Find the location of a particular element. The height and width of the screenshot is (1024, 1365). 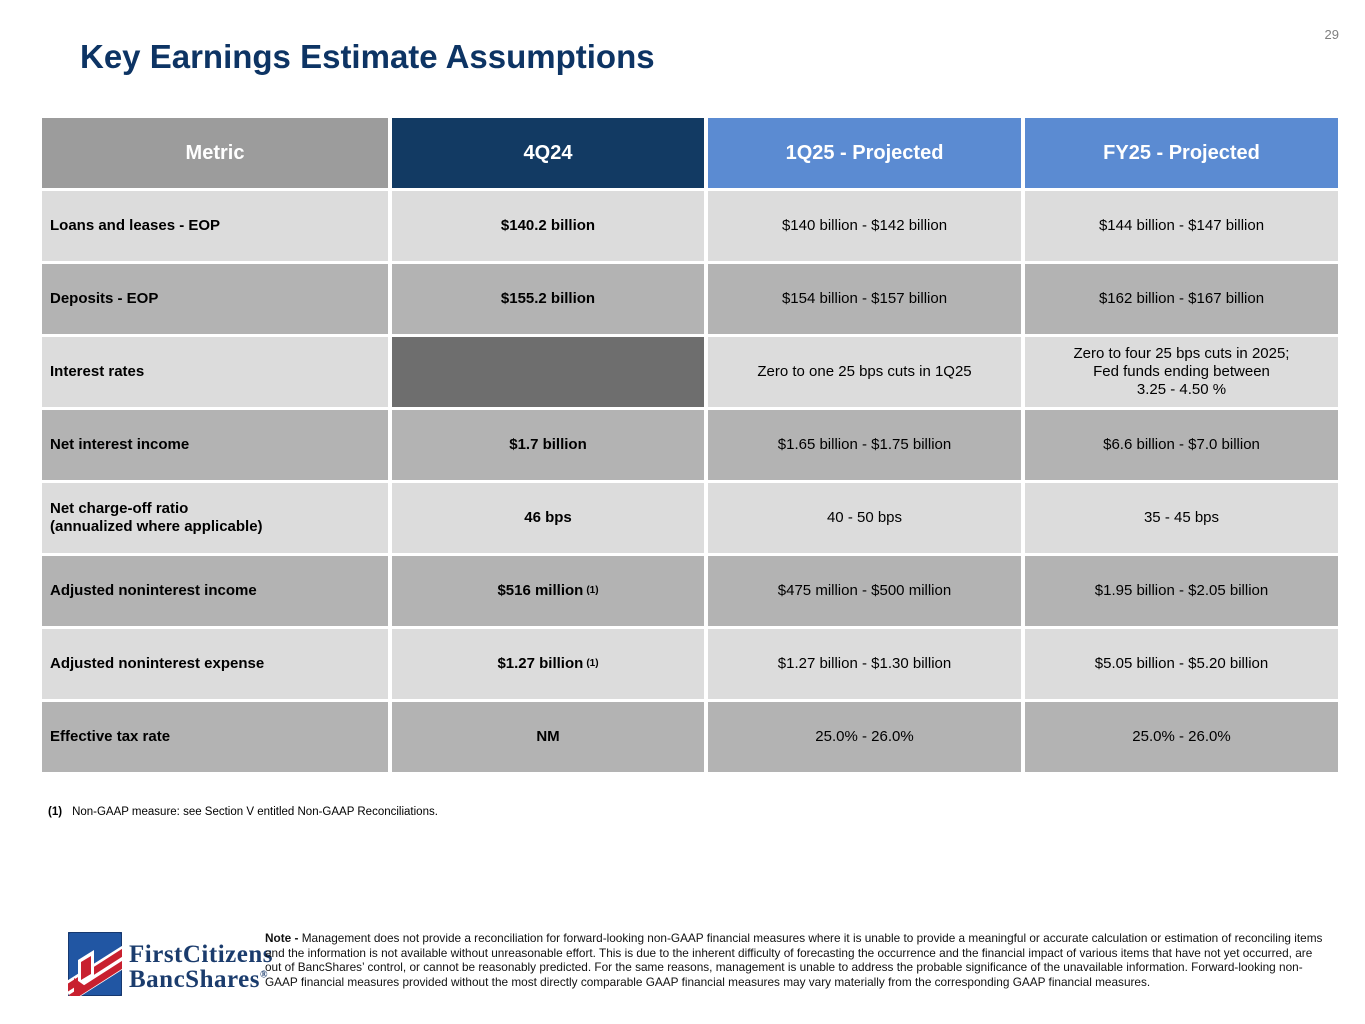

metric-label: Effective tax rate is located at coordinates (215, 737).